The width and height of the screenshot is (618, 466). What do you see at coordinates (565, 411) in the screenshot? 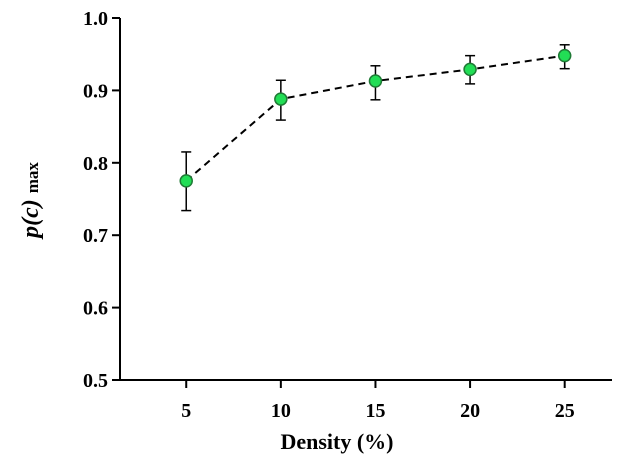
I see `x-tick-label: 25` at bounding box center [565, 411].